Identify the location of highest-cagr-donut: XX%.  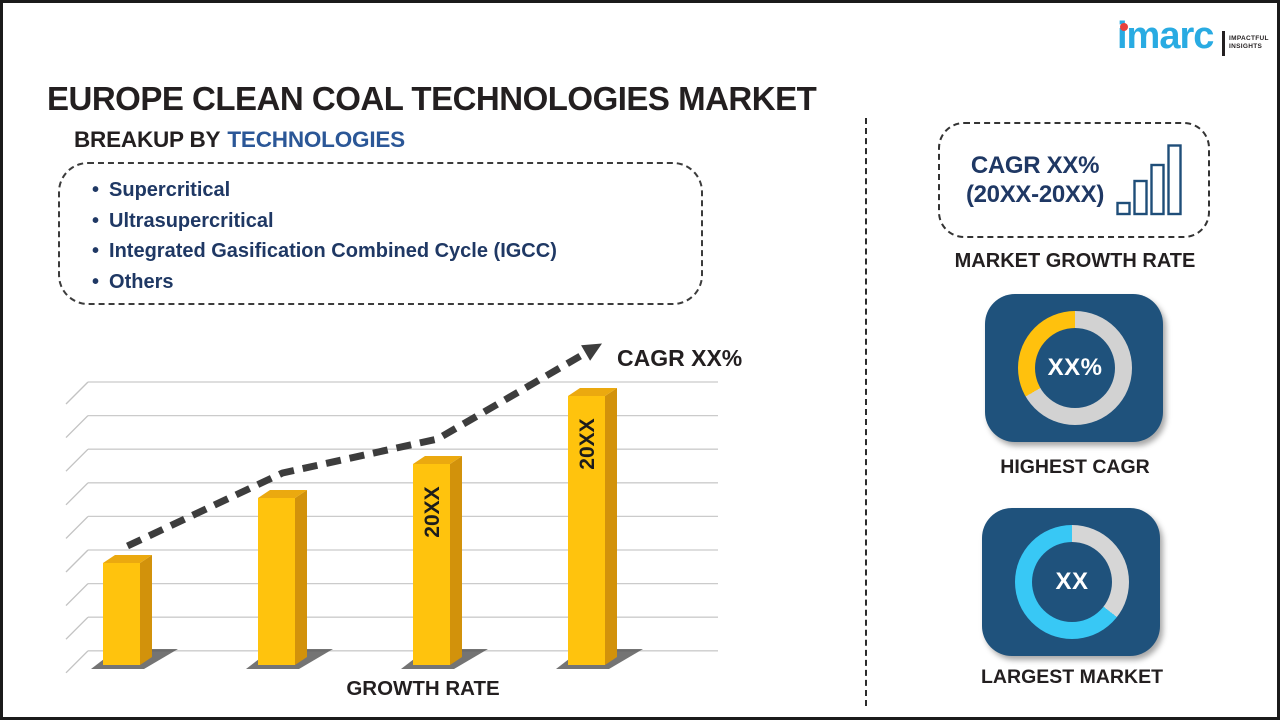
(1075, 368).